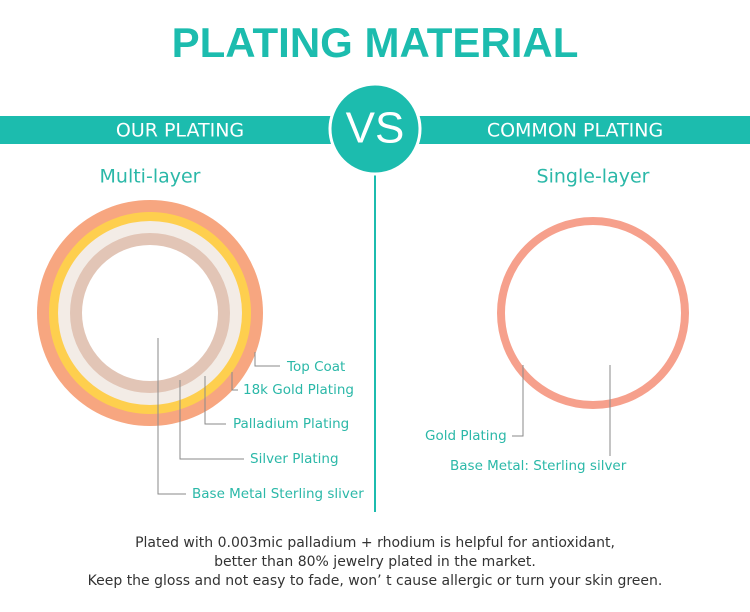 This screenshot has width=750, height=612. What do you see at coordinates (298, 390) in the screenshot?
I see `layer-label: 18k Gold Plating` at bounding box center [298, 390].